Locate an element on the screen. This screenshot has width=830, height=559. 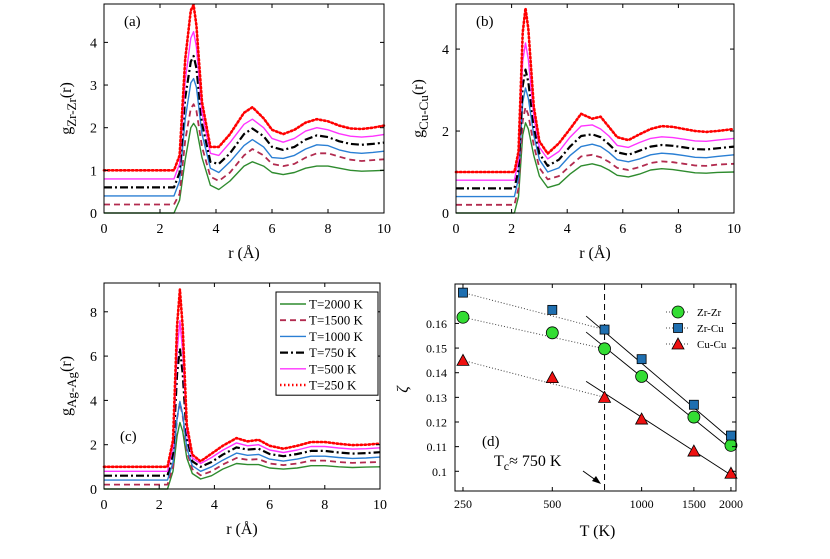
y-axis-label: gAg-Ag(r) is located at coordinates (68, 386).